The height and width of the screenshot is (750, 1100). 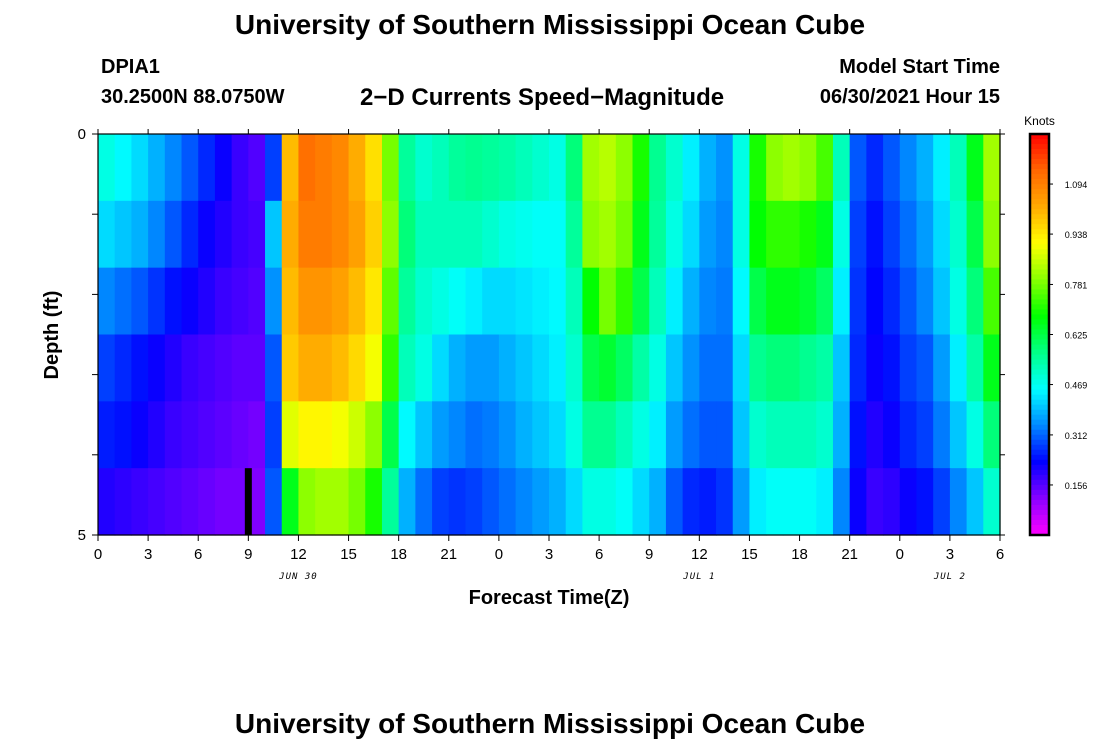 I want to click on colorbar-tick-label: 0.781, so click(x=1076, y=285).